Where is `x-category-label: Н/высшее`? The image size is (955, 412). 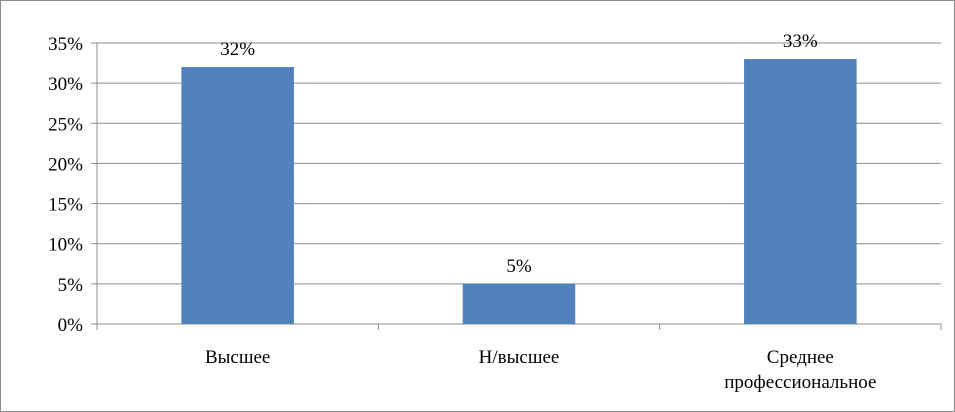
x-category-label: Н/высшее is located at coordinates (519, 357).